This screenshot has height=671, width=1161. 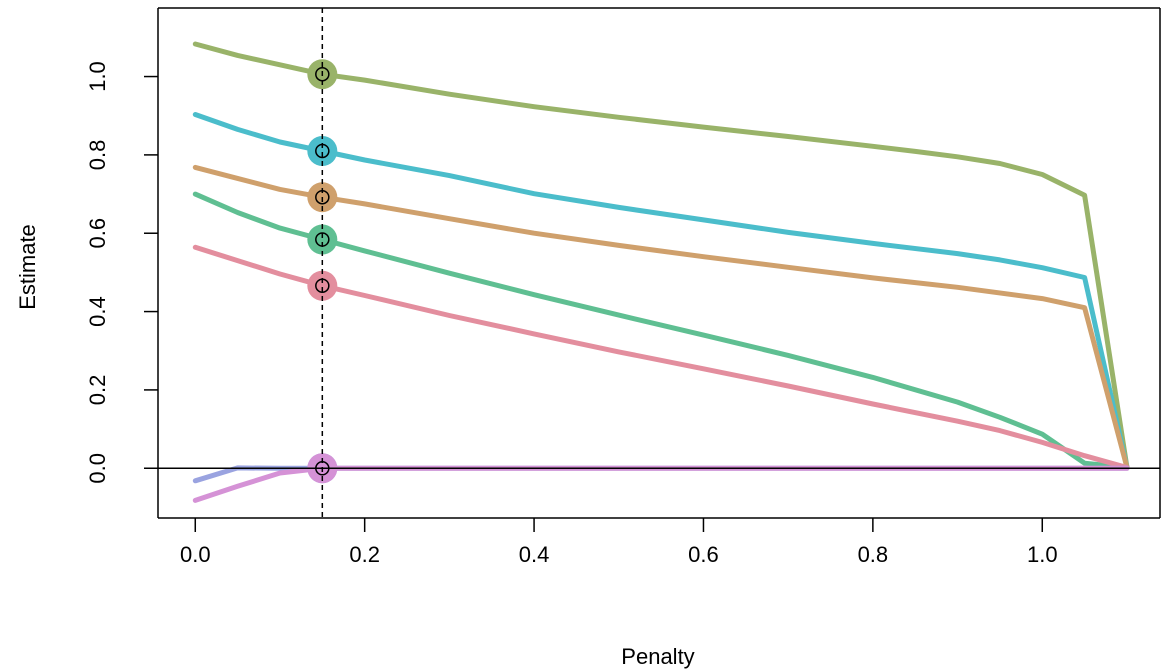 What do you see at coordinates (195, 554) in the screenshot?
I see `x-tick-label-0: 0.0` at bounding box center [195, 554].